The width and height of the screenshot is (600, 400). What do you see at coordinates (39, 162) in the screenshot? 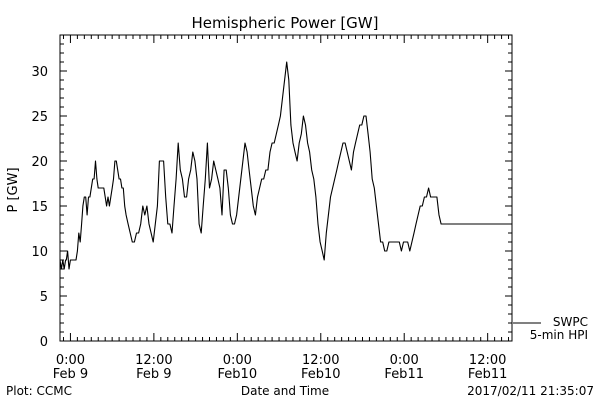
I see `y-tick-label: 20` at bounding box center [39, 162].